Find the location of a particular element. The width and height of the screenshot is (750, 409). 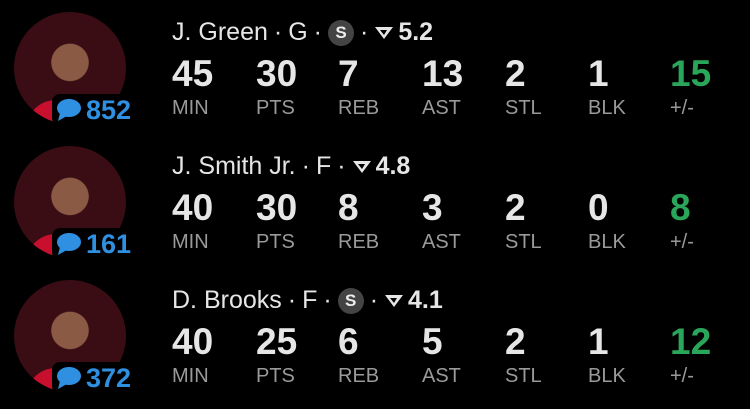

player-name: D. Brooks is located at coordinates (227, 300).